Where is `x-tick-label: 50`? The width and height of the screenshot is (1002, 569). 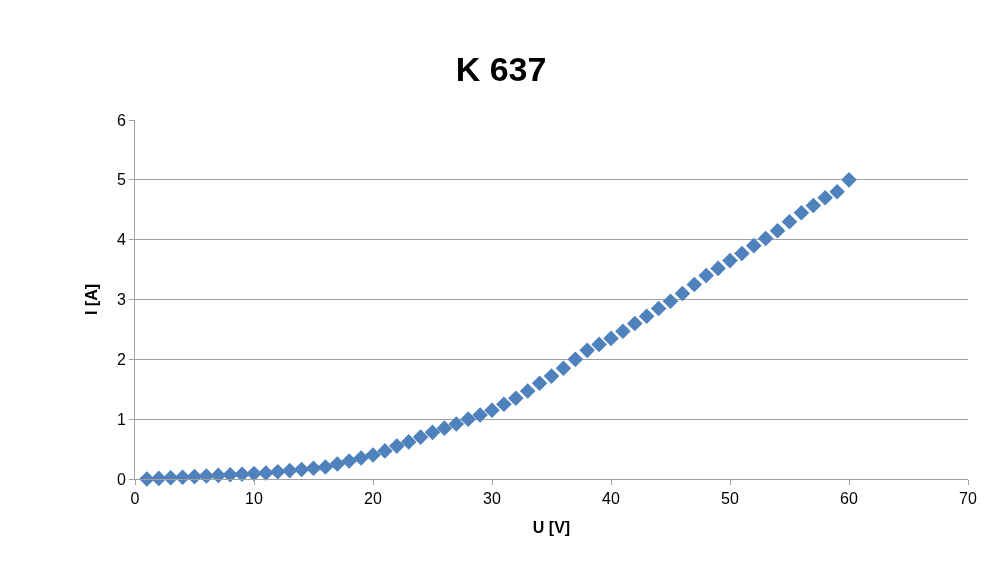 x-tick-label: 50 is located at coordinates (730, 499).